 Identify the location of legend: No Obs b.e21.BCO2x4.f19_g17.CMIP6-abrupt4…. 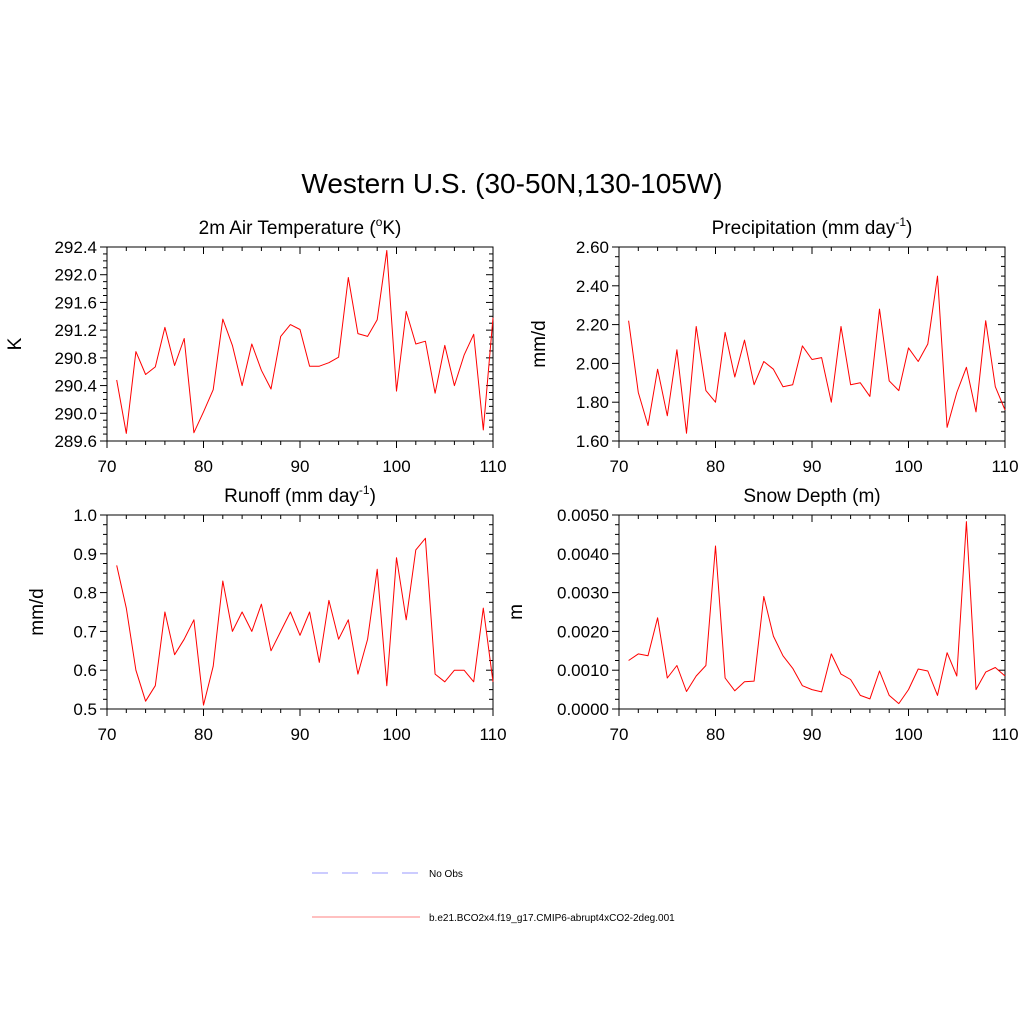
(493, 896).